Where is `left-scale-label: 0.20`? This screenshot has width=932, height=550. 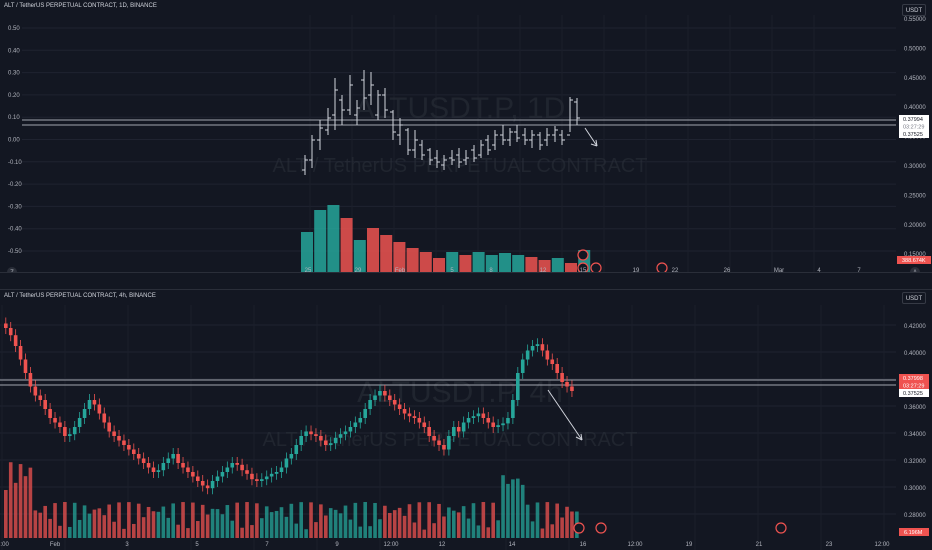 left-scale-label: 0.20 is located at coordinates (14, 96).